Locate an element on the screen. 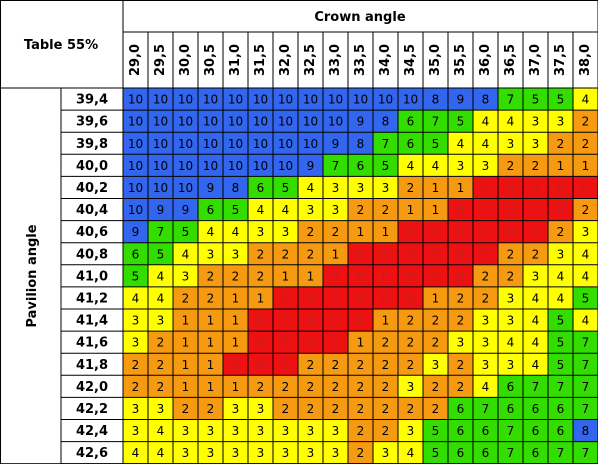 This screenshot has height=469, width=598. y-tick-label: 42,6 is located at coordinates (92, 453).